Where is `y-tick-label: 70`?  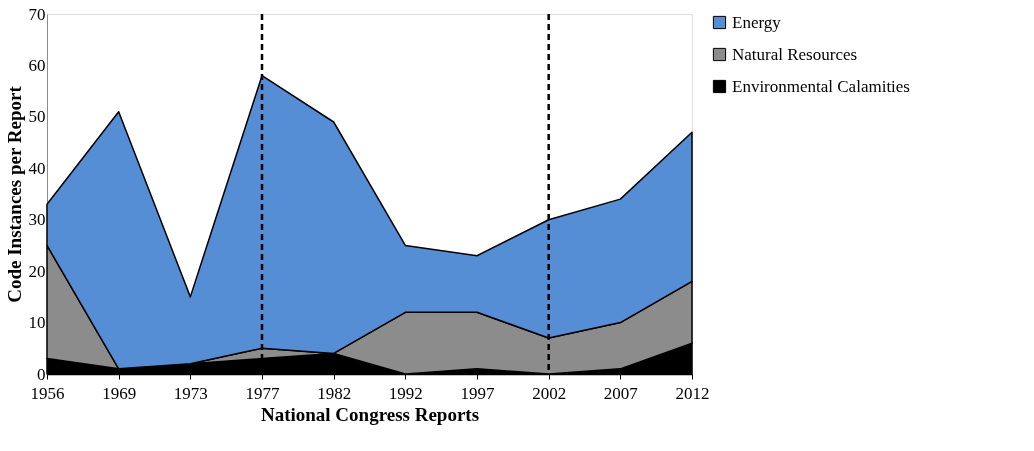 y-tick-label: 70 is located at coordinates (37, 14).